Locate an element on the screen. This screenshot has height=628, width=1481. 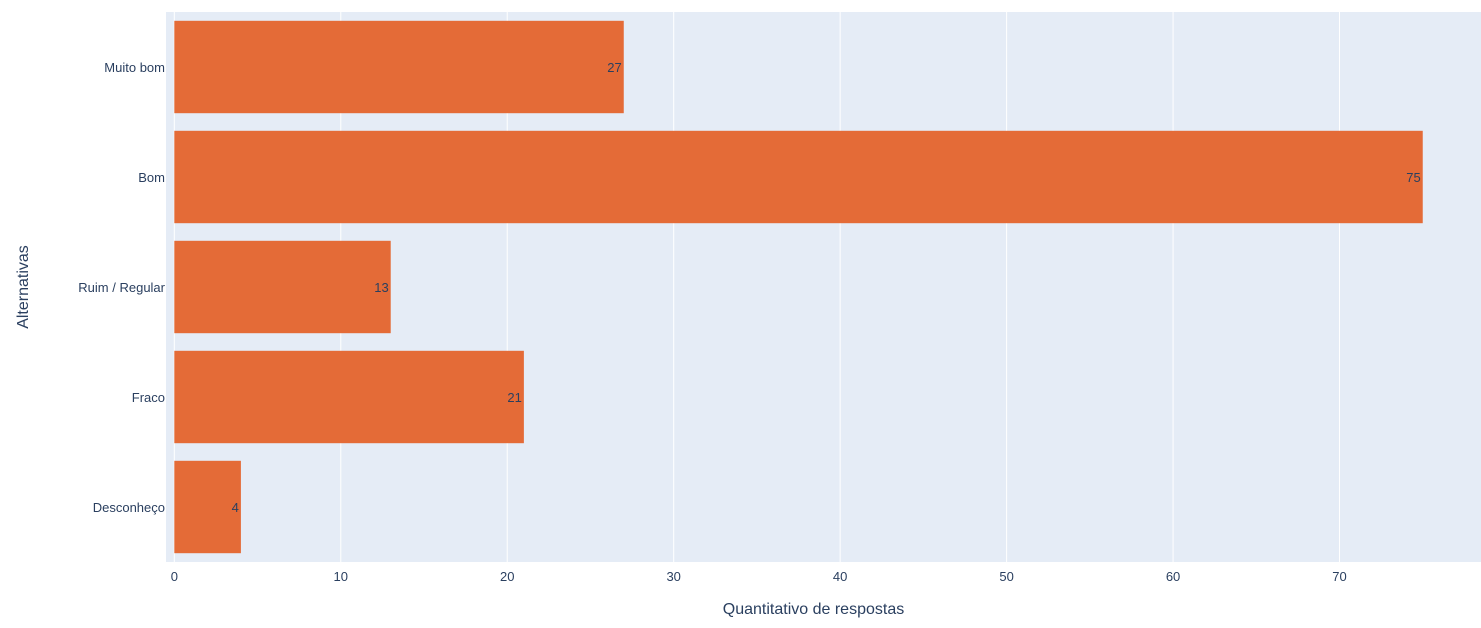
x-tick-label: 0 is located at coordinates (174, 576).